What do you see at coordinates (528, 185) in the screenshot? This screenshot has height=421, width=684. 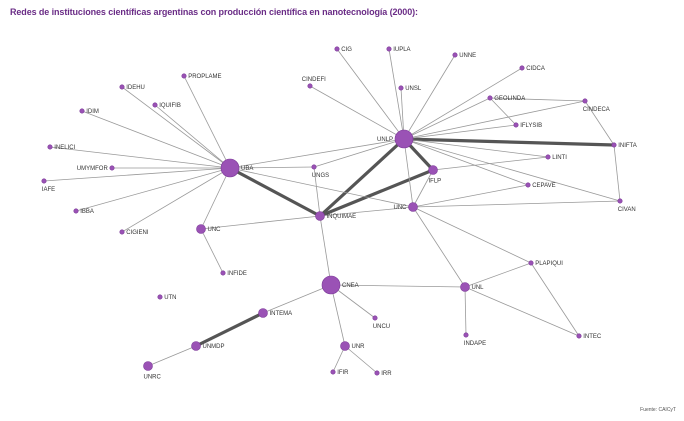 I see `node-cepave` at bounding box center [528, 185].